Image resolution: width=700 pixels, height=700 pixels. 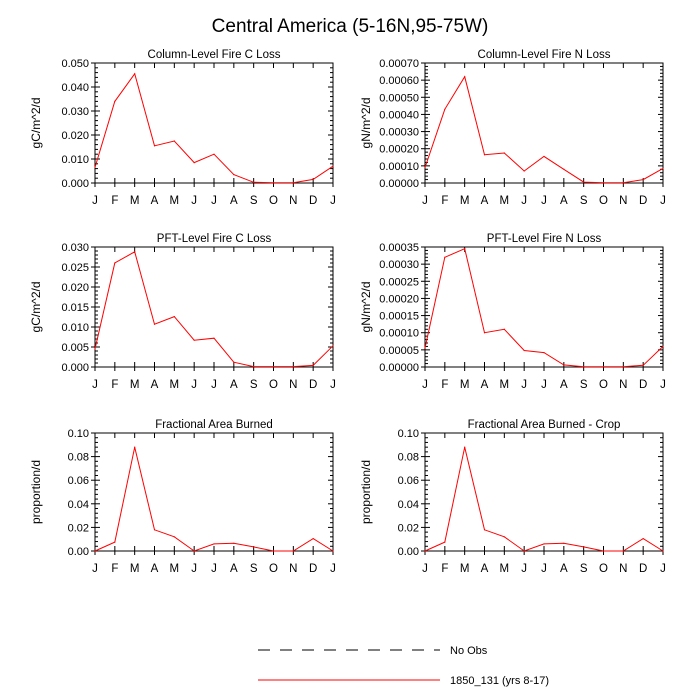 I want to click on panel-title: Column-Level Fire C Loss, so click(x=214, y=55).